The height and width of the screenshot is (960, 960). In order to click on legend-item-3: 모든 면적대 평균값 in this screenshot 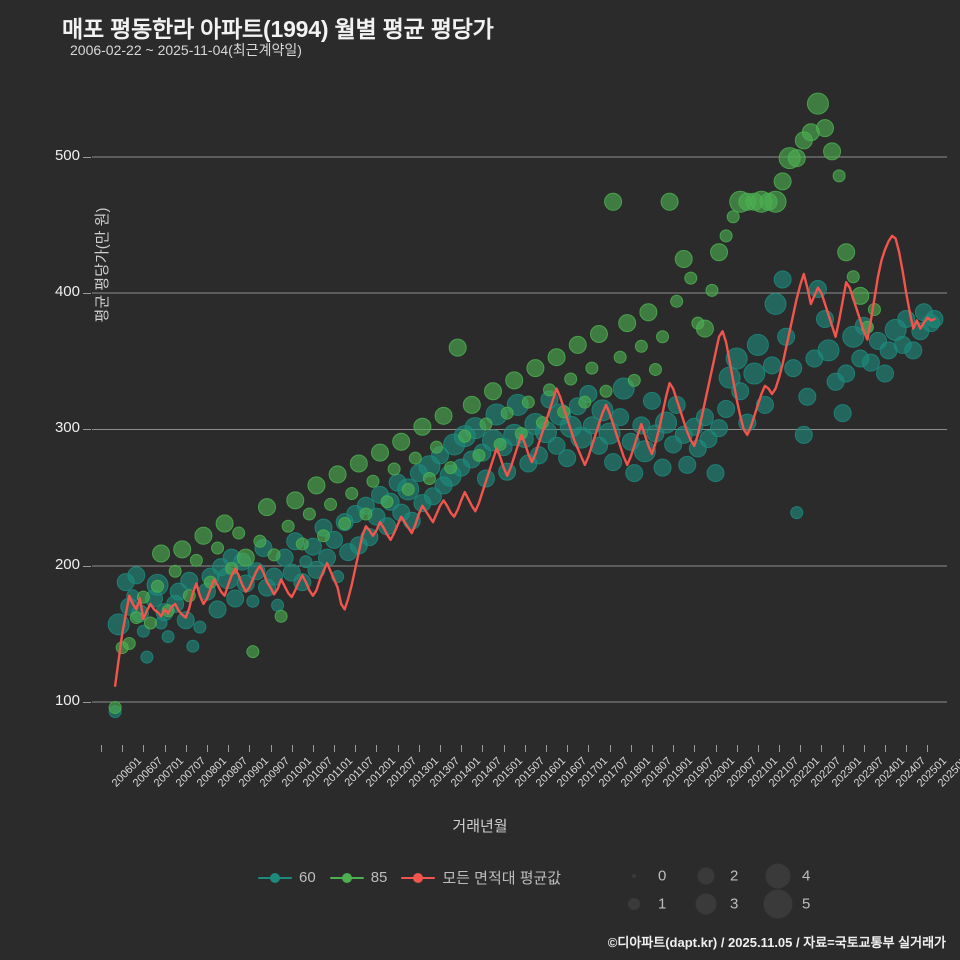, I will do `click(481, 877)`.